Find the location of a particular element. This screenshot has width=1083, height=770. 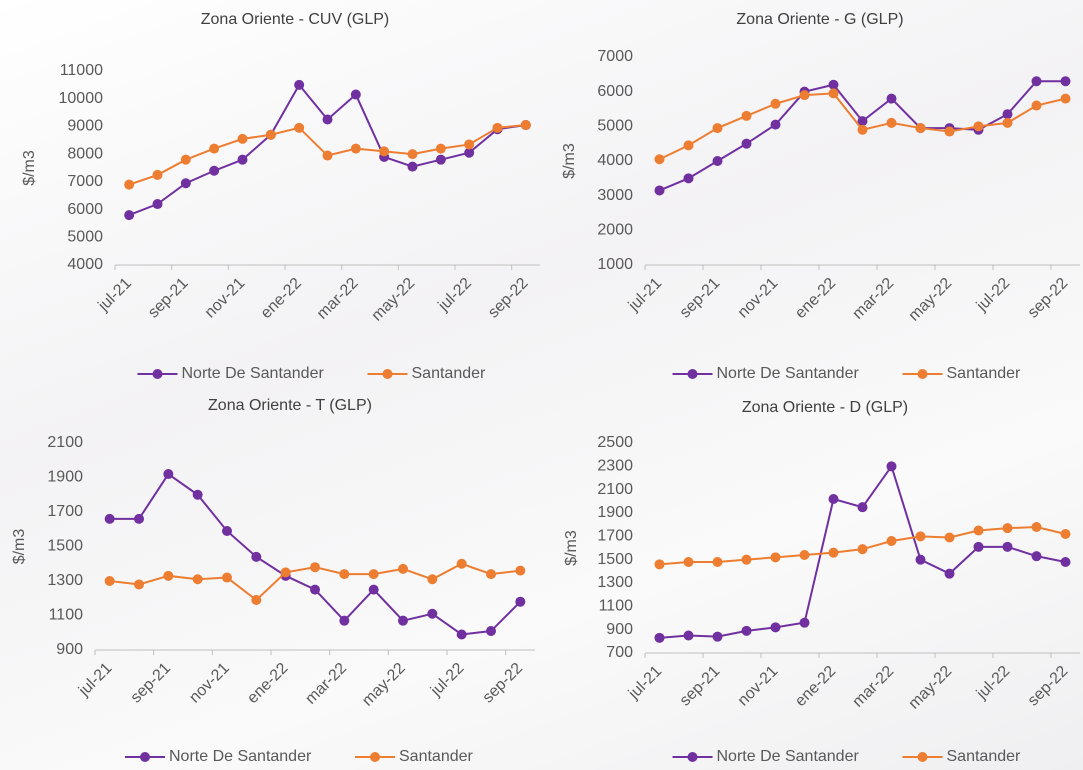

y-tick-label: 8000 is located at coordinates (85, 153).